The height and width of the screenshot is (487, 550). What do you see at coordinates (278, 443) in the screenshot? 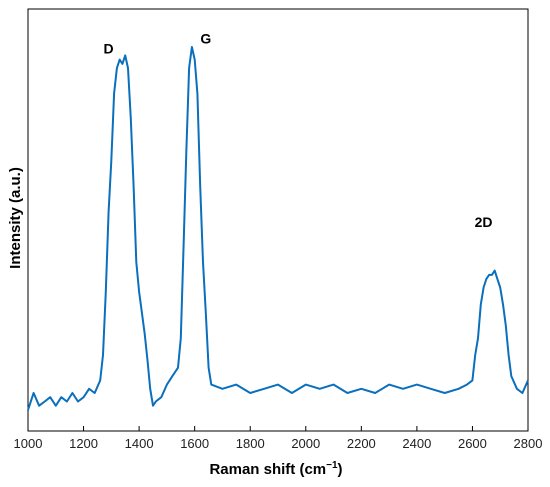
I see `x-axis-tick-labels: 1000 1200 1400 1600 1800 2000 2200 2400 2600 2800` at bounding box center [278, 443].